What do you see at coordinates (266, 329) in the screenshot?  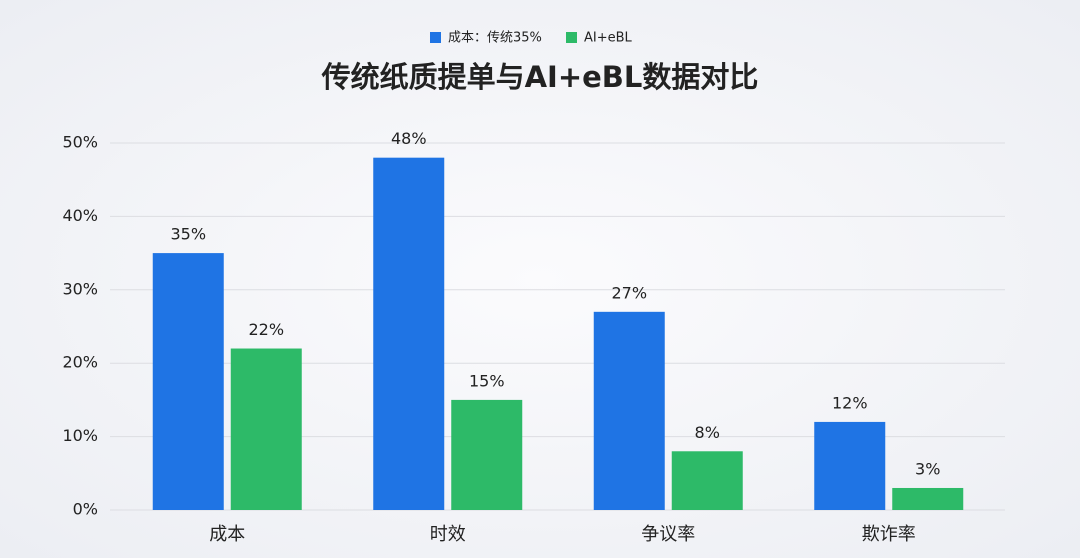 I see `value-label: 22%` at bounding box center [266, 329].